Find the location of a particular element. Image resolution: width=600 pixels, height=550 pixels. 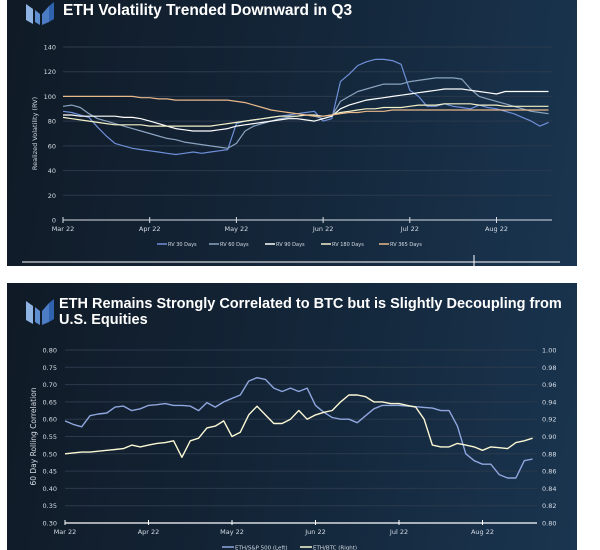

legend-label: RV 30 Days is located at coordinates (182, 245).